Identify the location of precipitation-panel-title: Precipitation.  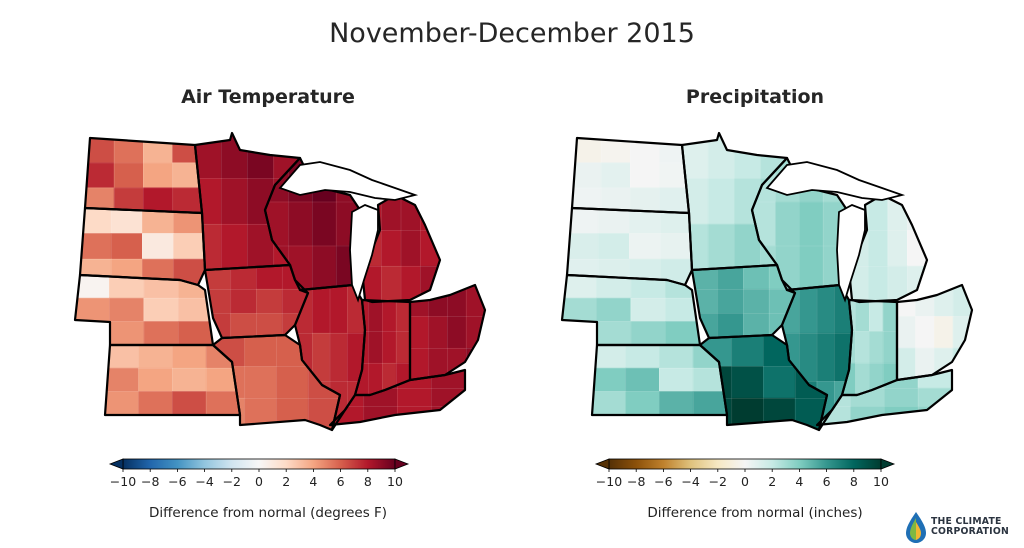
(755, 97).